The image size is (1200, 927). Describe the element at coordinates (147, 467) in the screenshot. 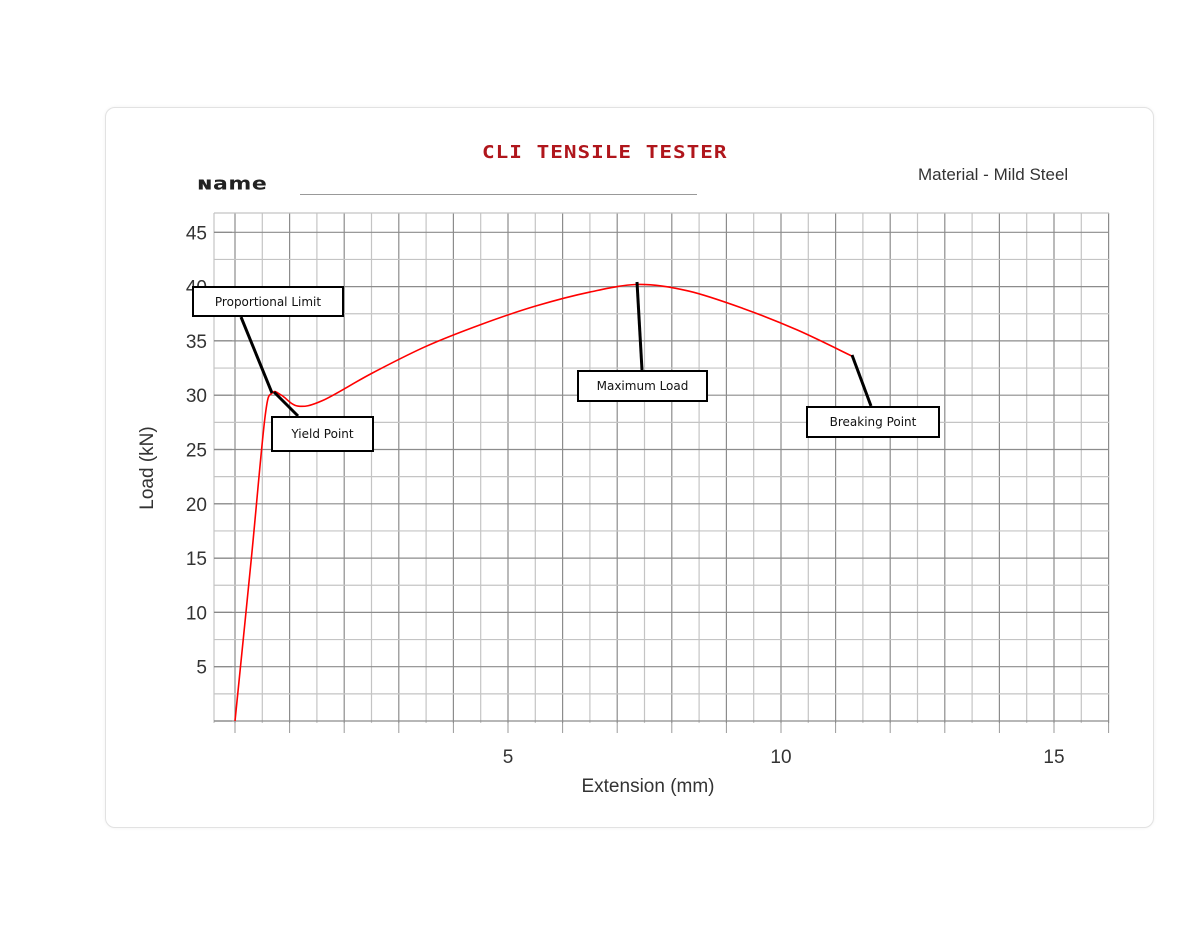

I see `y-axis-label: Load (kN)` at that location.